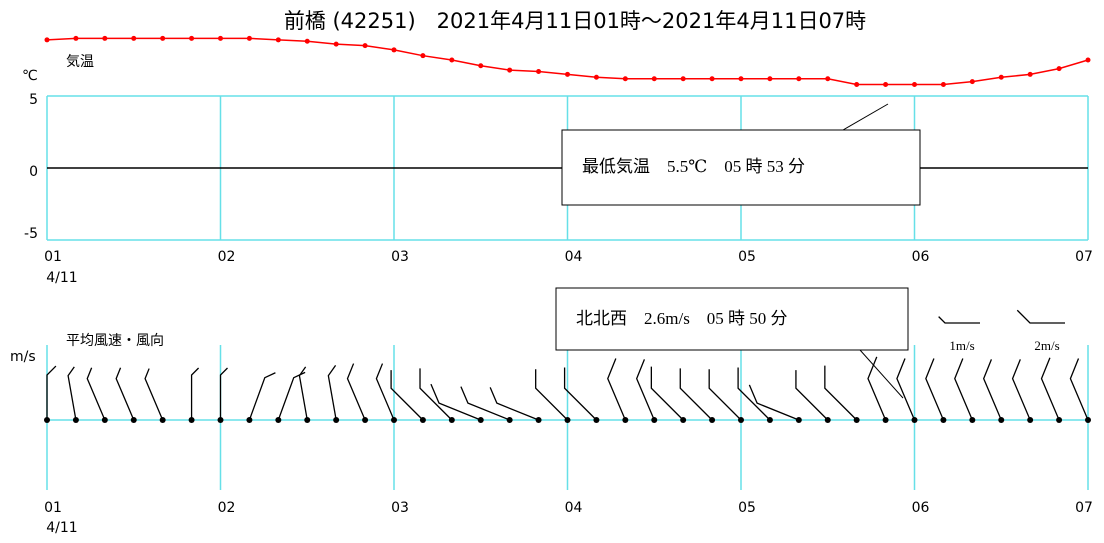  Describe the element at coordinates (23, 357) in the screenshot. I see `y-unit: m/s` at that location.